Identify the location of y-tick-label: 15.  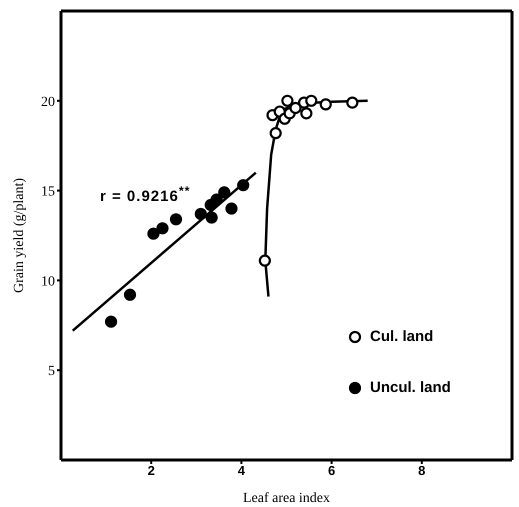
(48, 192).